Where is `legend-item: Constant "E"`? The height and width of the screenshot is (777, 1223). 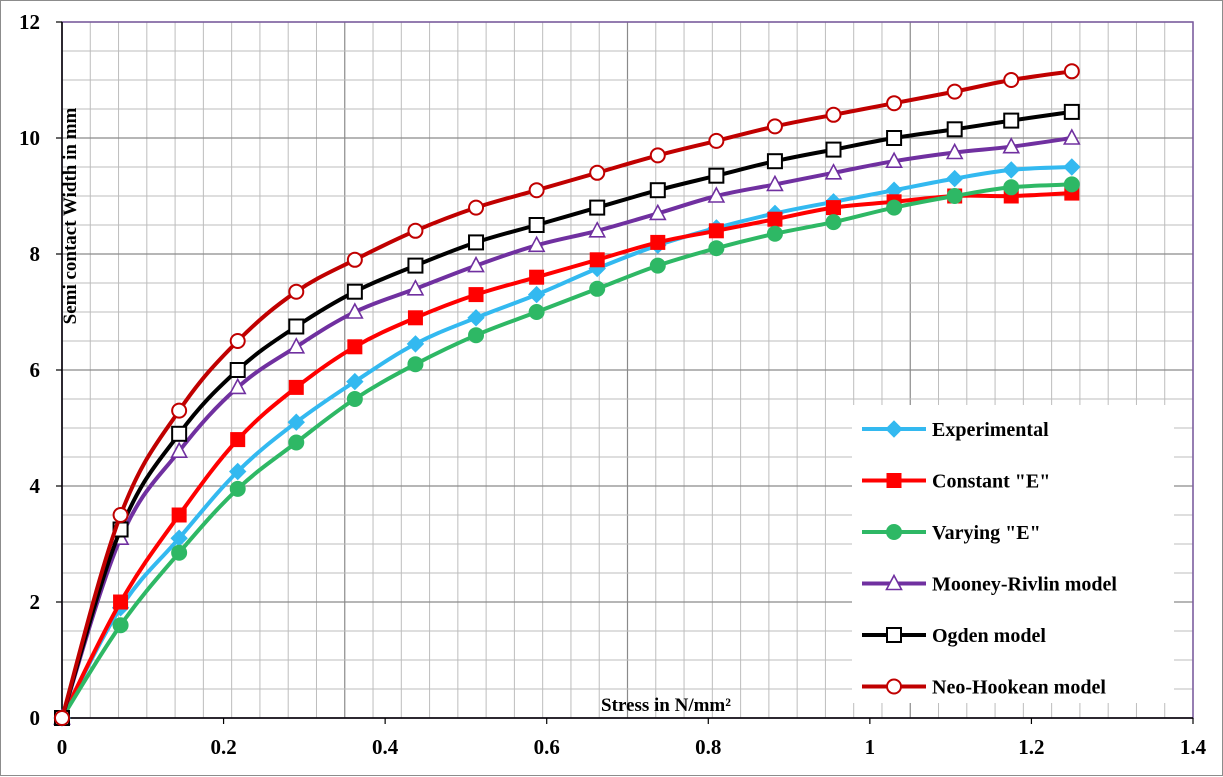
legend-item: Constant "E" is located at coordinates (956, 482).